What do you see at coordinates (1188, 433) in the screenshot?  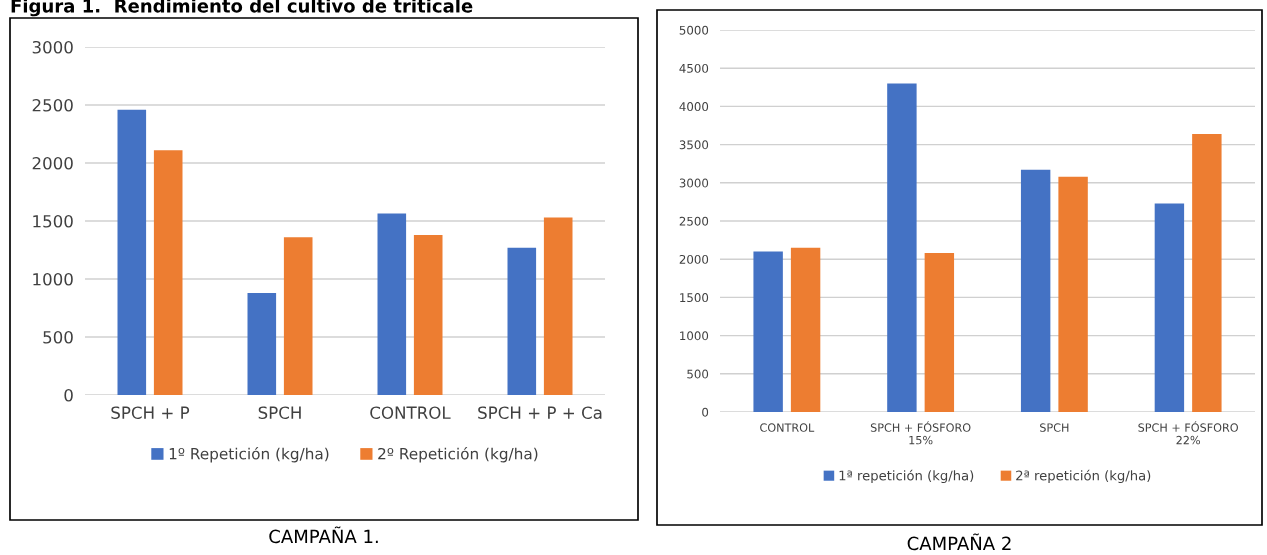 I see `x-tick-label: SPCH + FÓSFORO 22%` at bounding box center [1188, 433].